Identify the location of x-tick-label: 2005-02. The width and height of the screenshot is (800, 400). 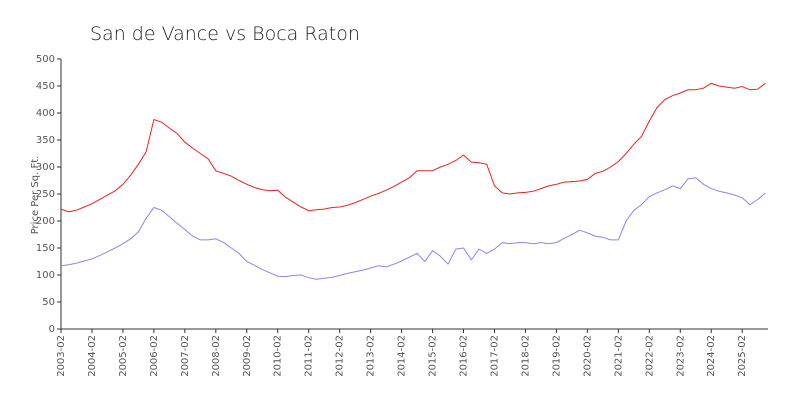
(123, 356).